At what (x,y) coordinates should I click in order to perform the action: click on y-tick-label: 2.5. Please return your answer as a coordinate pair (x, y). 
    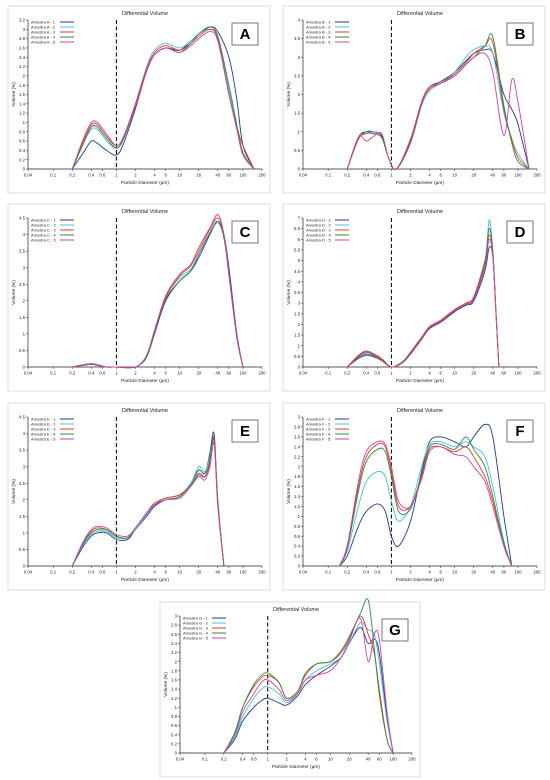
    Looking at the image, I should click on (297, 313).